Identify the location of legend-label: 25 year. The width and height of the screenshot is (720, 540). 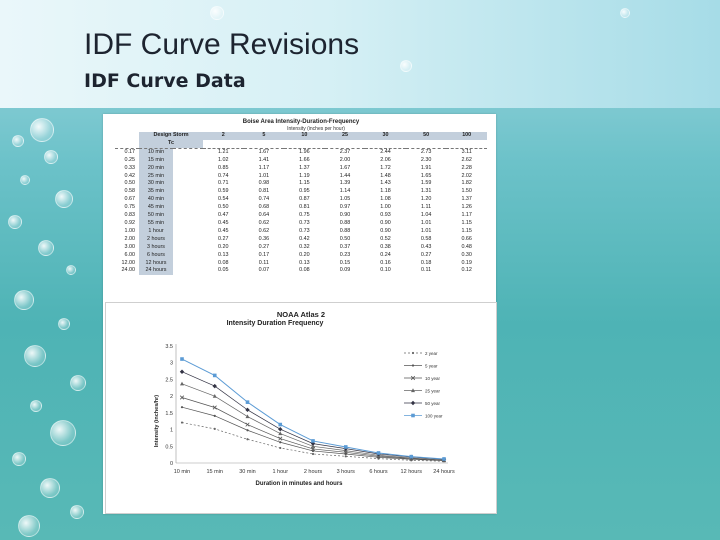
(433, 390).